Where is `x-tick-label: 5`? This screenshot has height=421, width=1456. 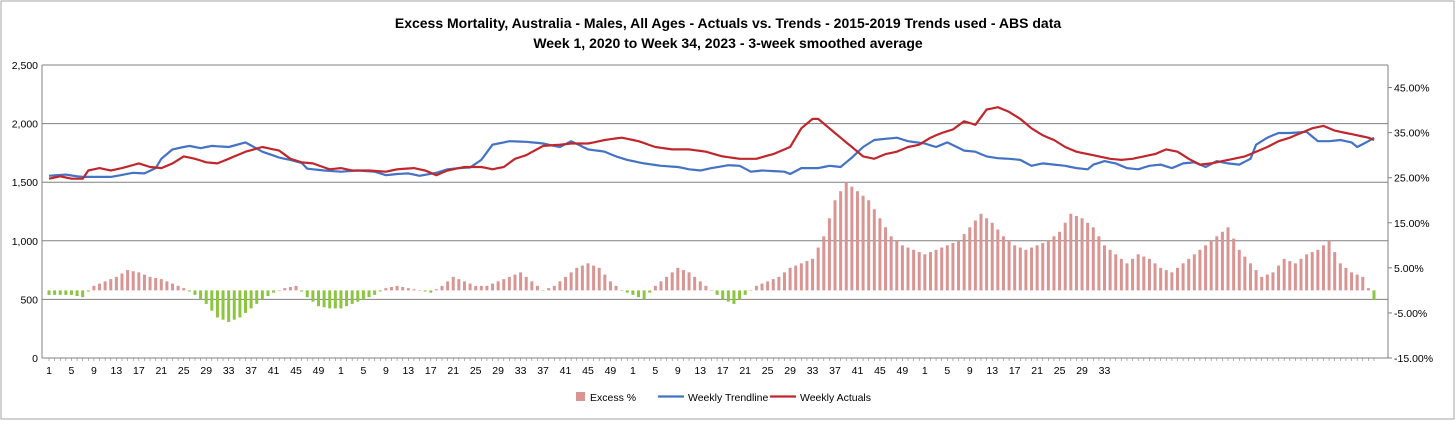 x-tick-label: 5 is located at coordinates (72, 371).